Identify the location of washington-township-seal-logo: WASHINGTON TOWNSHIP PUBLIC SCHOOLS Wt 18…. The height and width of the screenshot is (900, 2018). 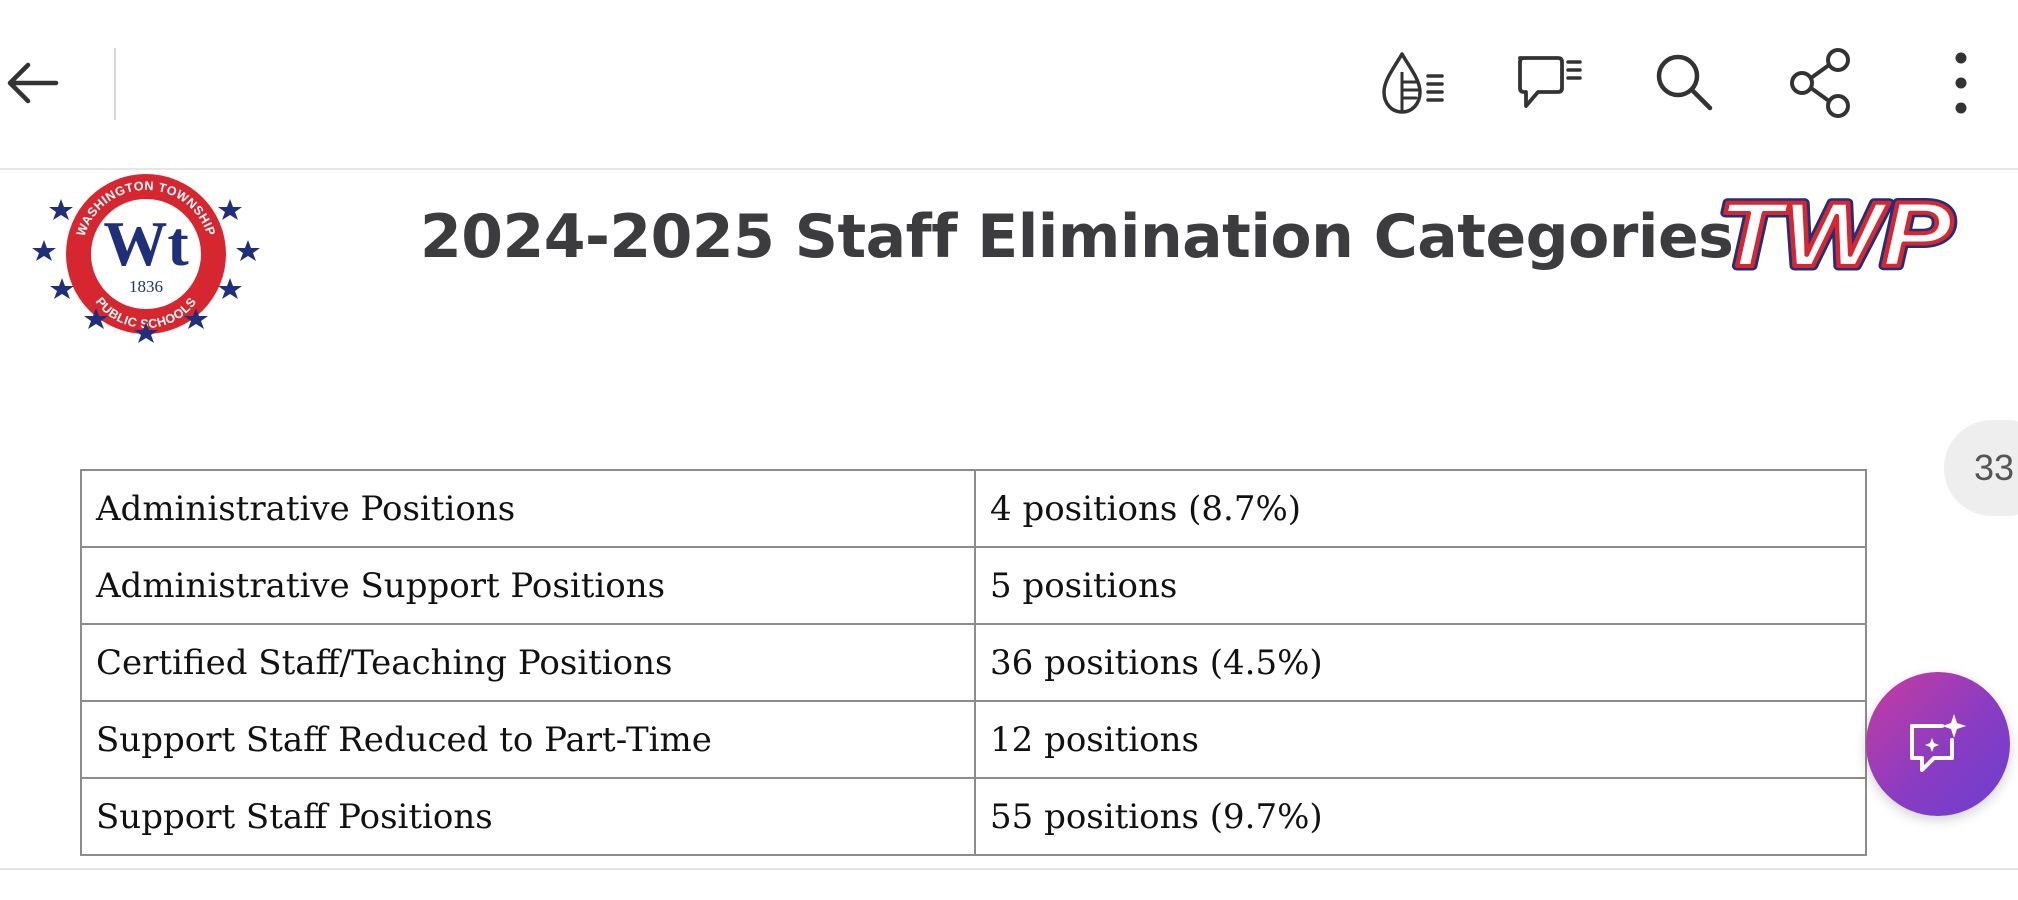
(146, 258).